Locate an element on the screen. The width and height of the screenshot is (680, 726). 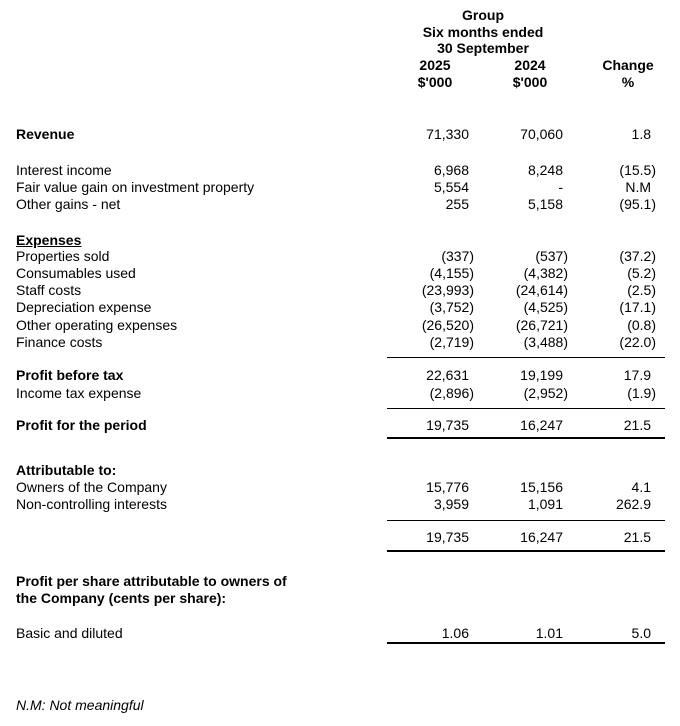
row-label: Revenue is located at coordinates (45, 134).